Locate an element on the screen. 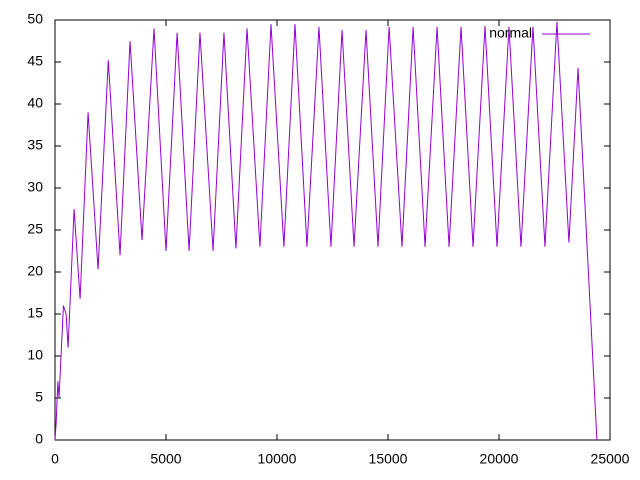 The image size is (640, 480). y-tick-label: 15 is located at coordinates (35, 313).